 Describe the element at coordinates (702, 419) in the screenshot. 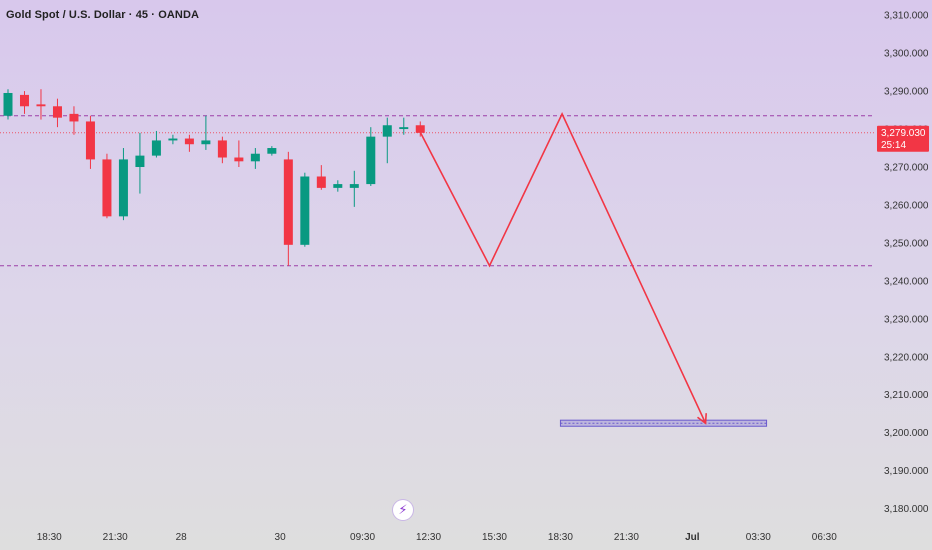

I see `projection-arrowhead` at that location.